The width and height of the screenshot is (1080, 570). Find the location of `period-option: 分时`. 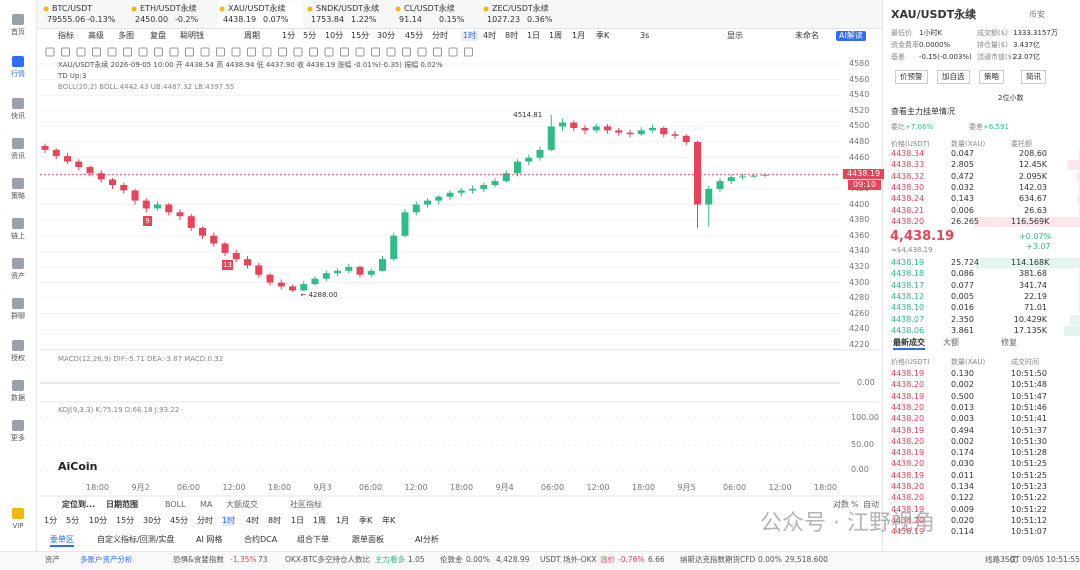

period-option: 分时 is located at coordinates (205, 520).